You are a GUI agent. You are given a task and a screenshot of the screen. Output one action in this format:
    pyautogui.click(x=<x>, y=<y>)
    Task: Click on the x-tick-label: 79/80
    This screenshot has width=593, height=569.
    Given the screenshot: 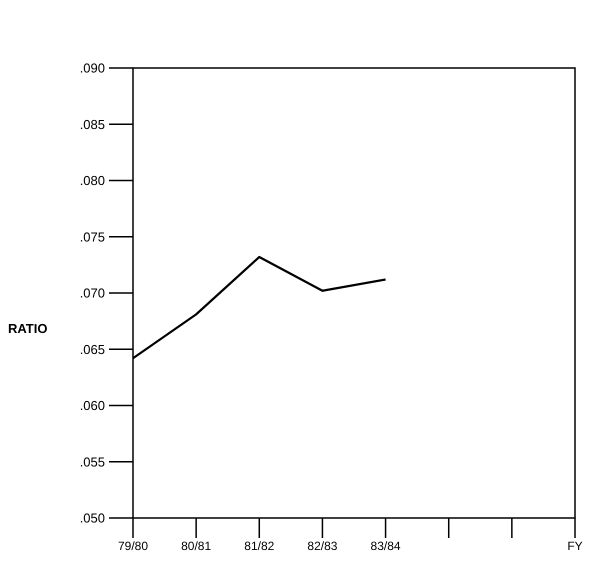 What is the action you would take?
    pyautogui.click(x=133, y=546)
    